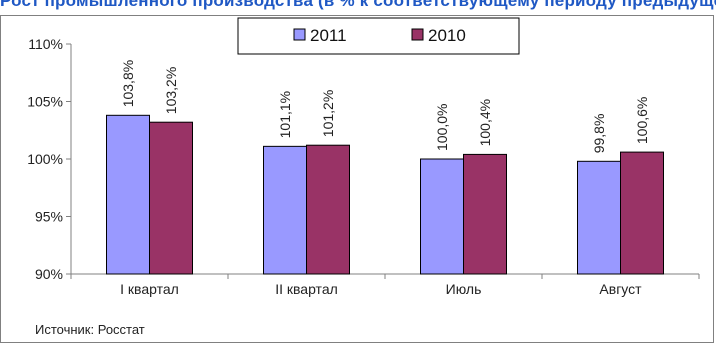  Describe the element at coordinates (485, 122) in the screenshot. I see `data-label: 100,4%` at that location.